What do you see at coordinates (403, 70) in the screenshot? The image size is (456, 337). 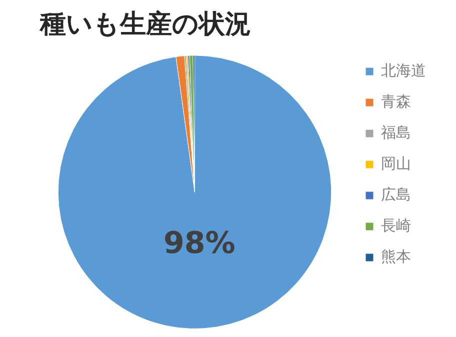 I see `legend-label: 北海道` at bounding box center [403, 70].